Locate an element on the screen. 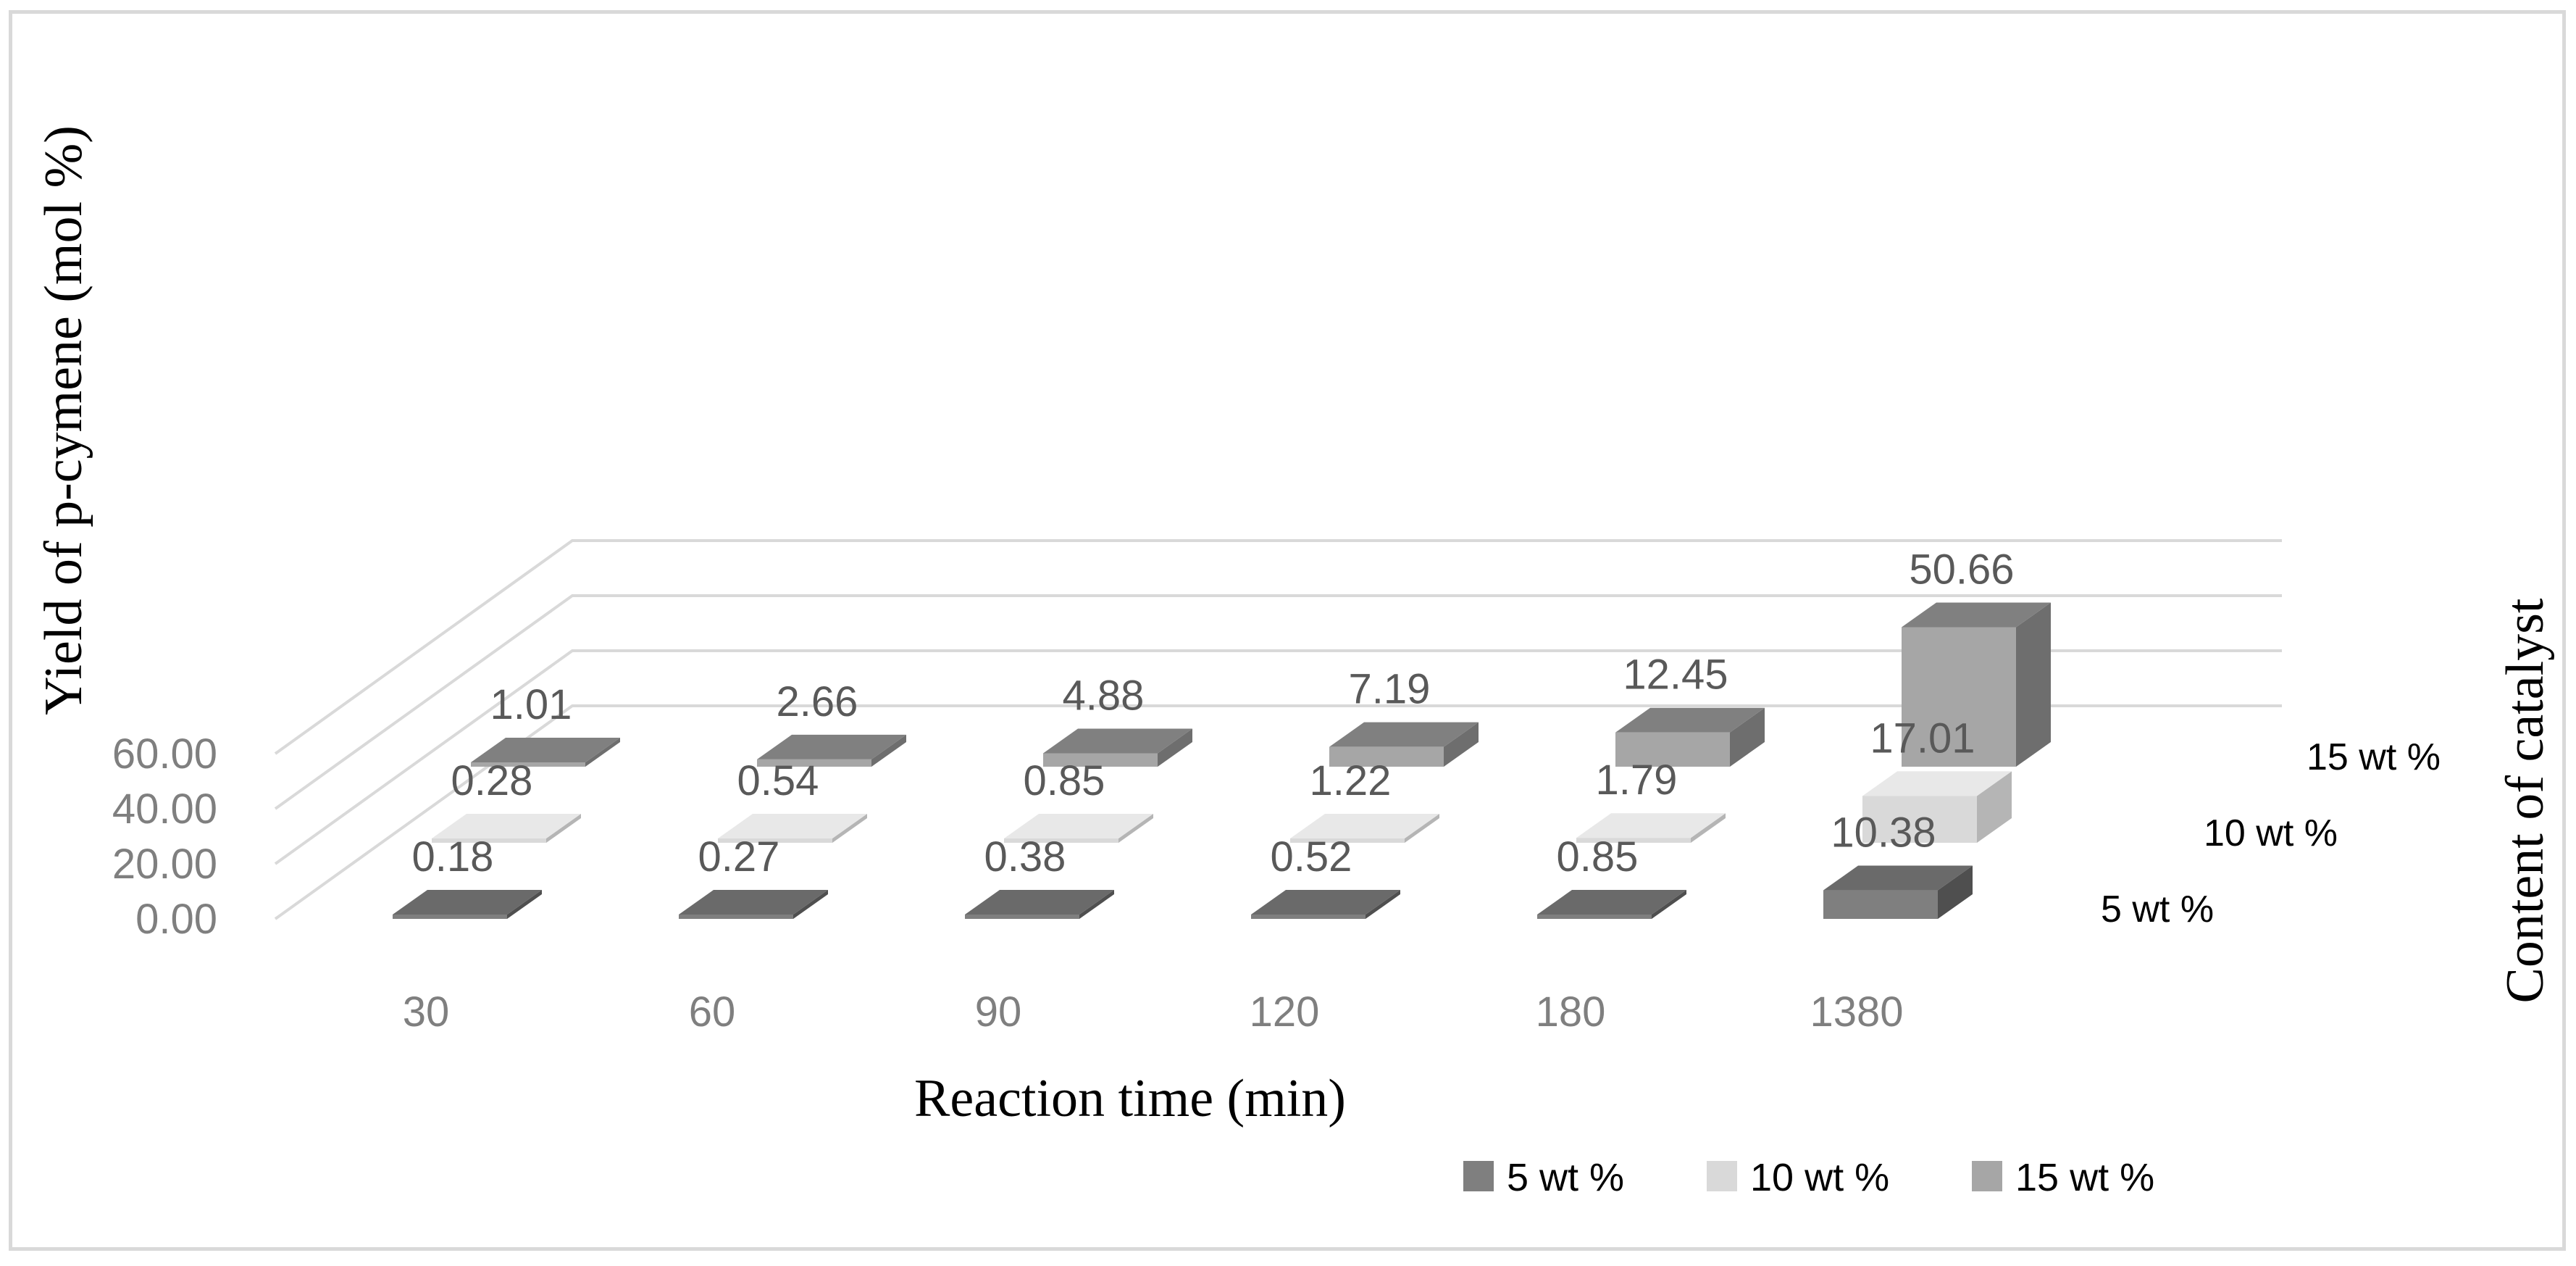 This screenshot has height=1266, width=2576. y-axis-ticks: 0.00 20.00 40.00 60.00 is located at coordinates (164, 836).